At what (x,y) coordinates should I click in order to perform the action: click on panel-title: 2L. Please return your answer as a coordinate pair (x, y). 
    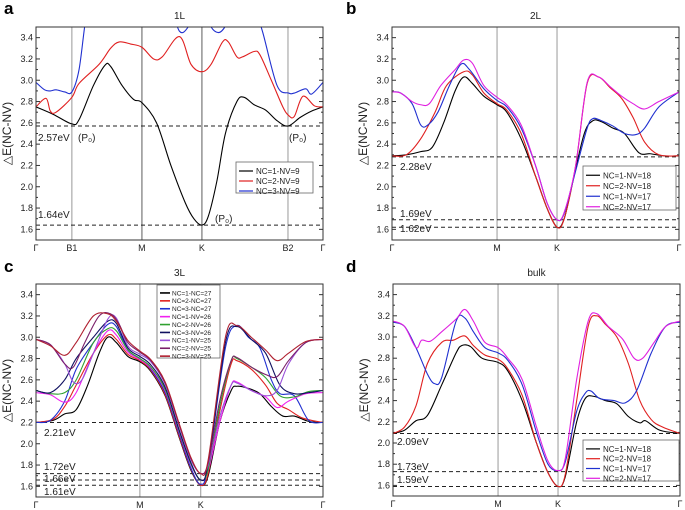
    Looking at the image, I should click on (536, 16).